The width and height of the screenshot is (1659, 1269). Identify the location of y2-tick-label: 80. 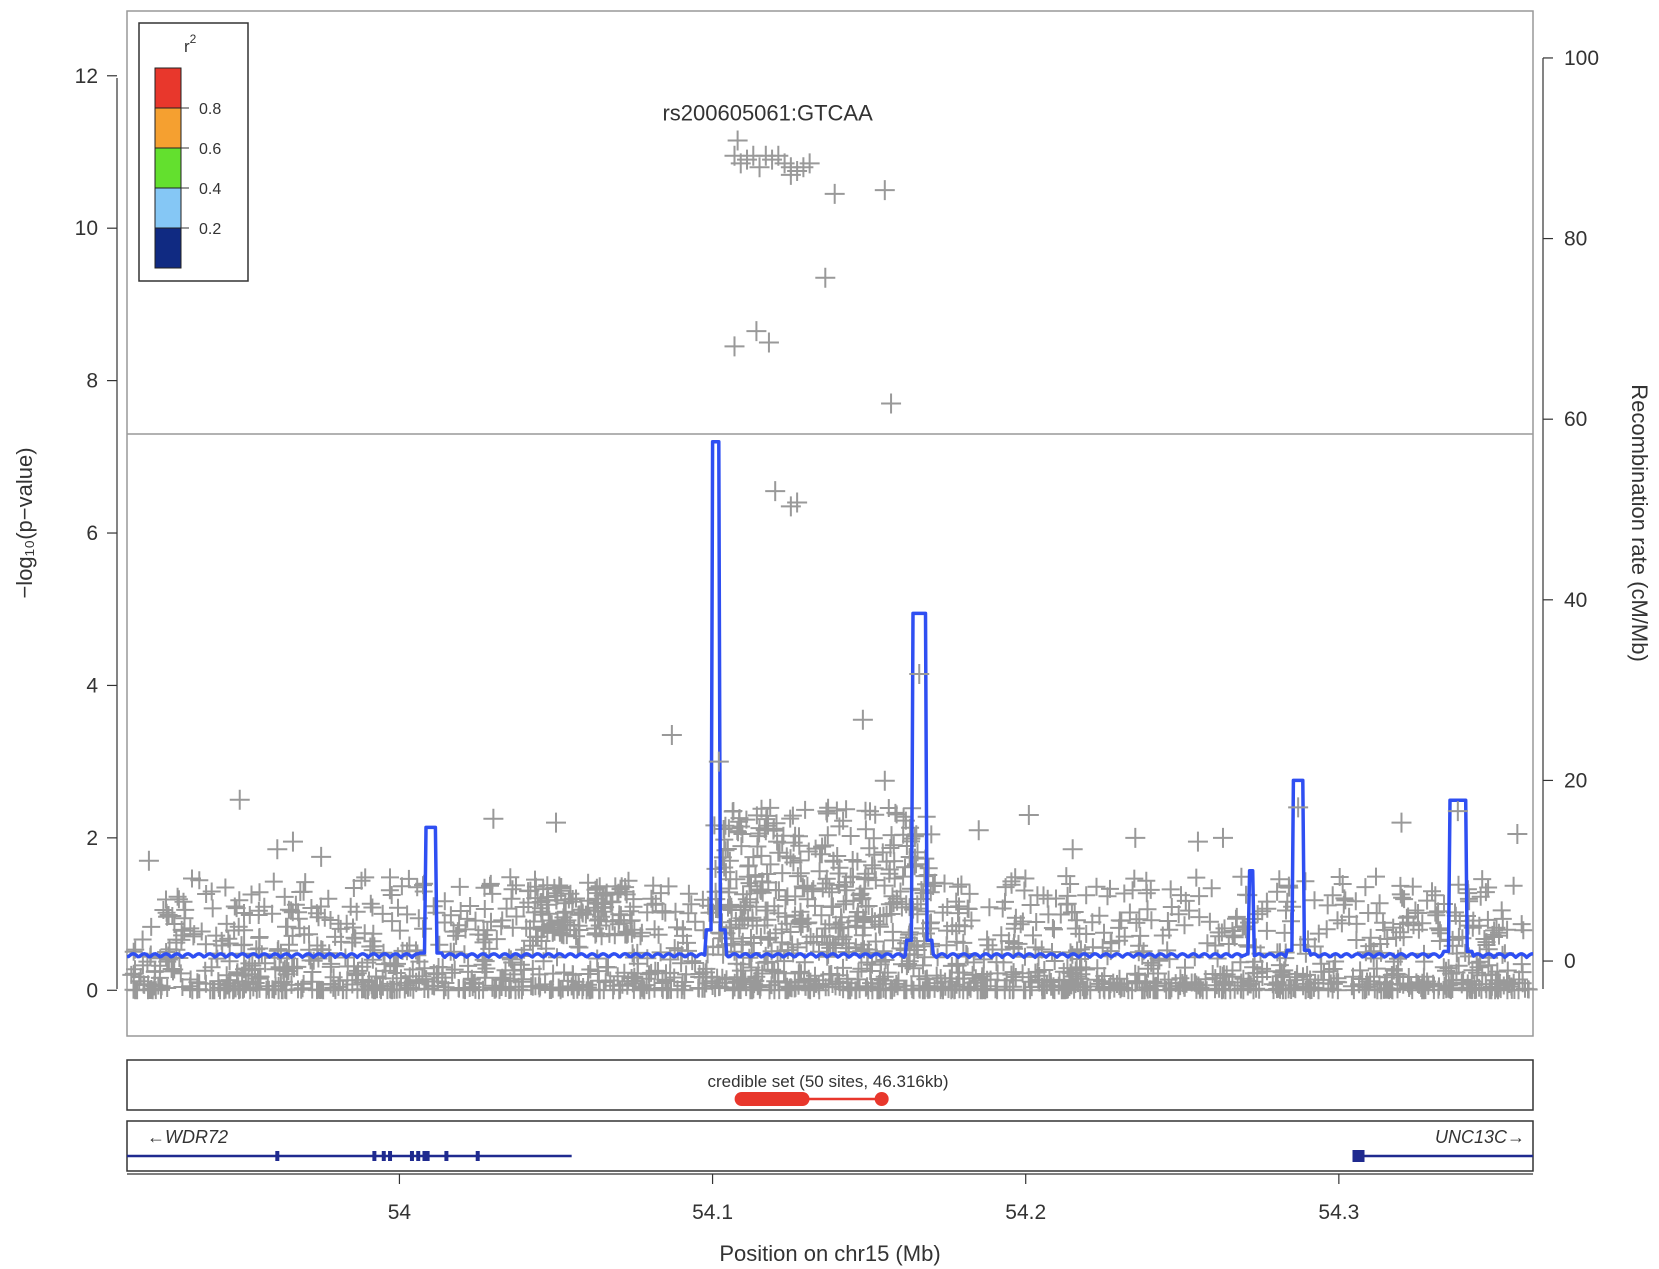
(1575, 239).